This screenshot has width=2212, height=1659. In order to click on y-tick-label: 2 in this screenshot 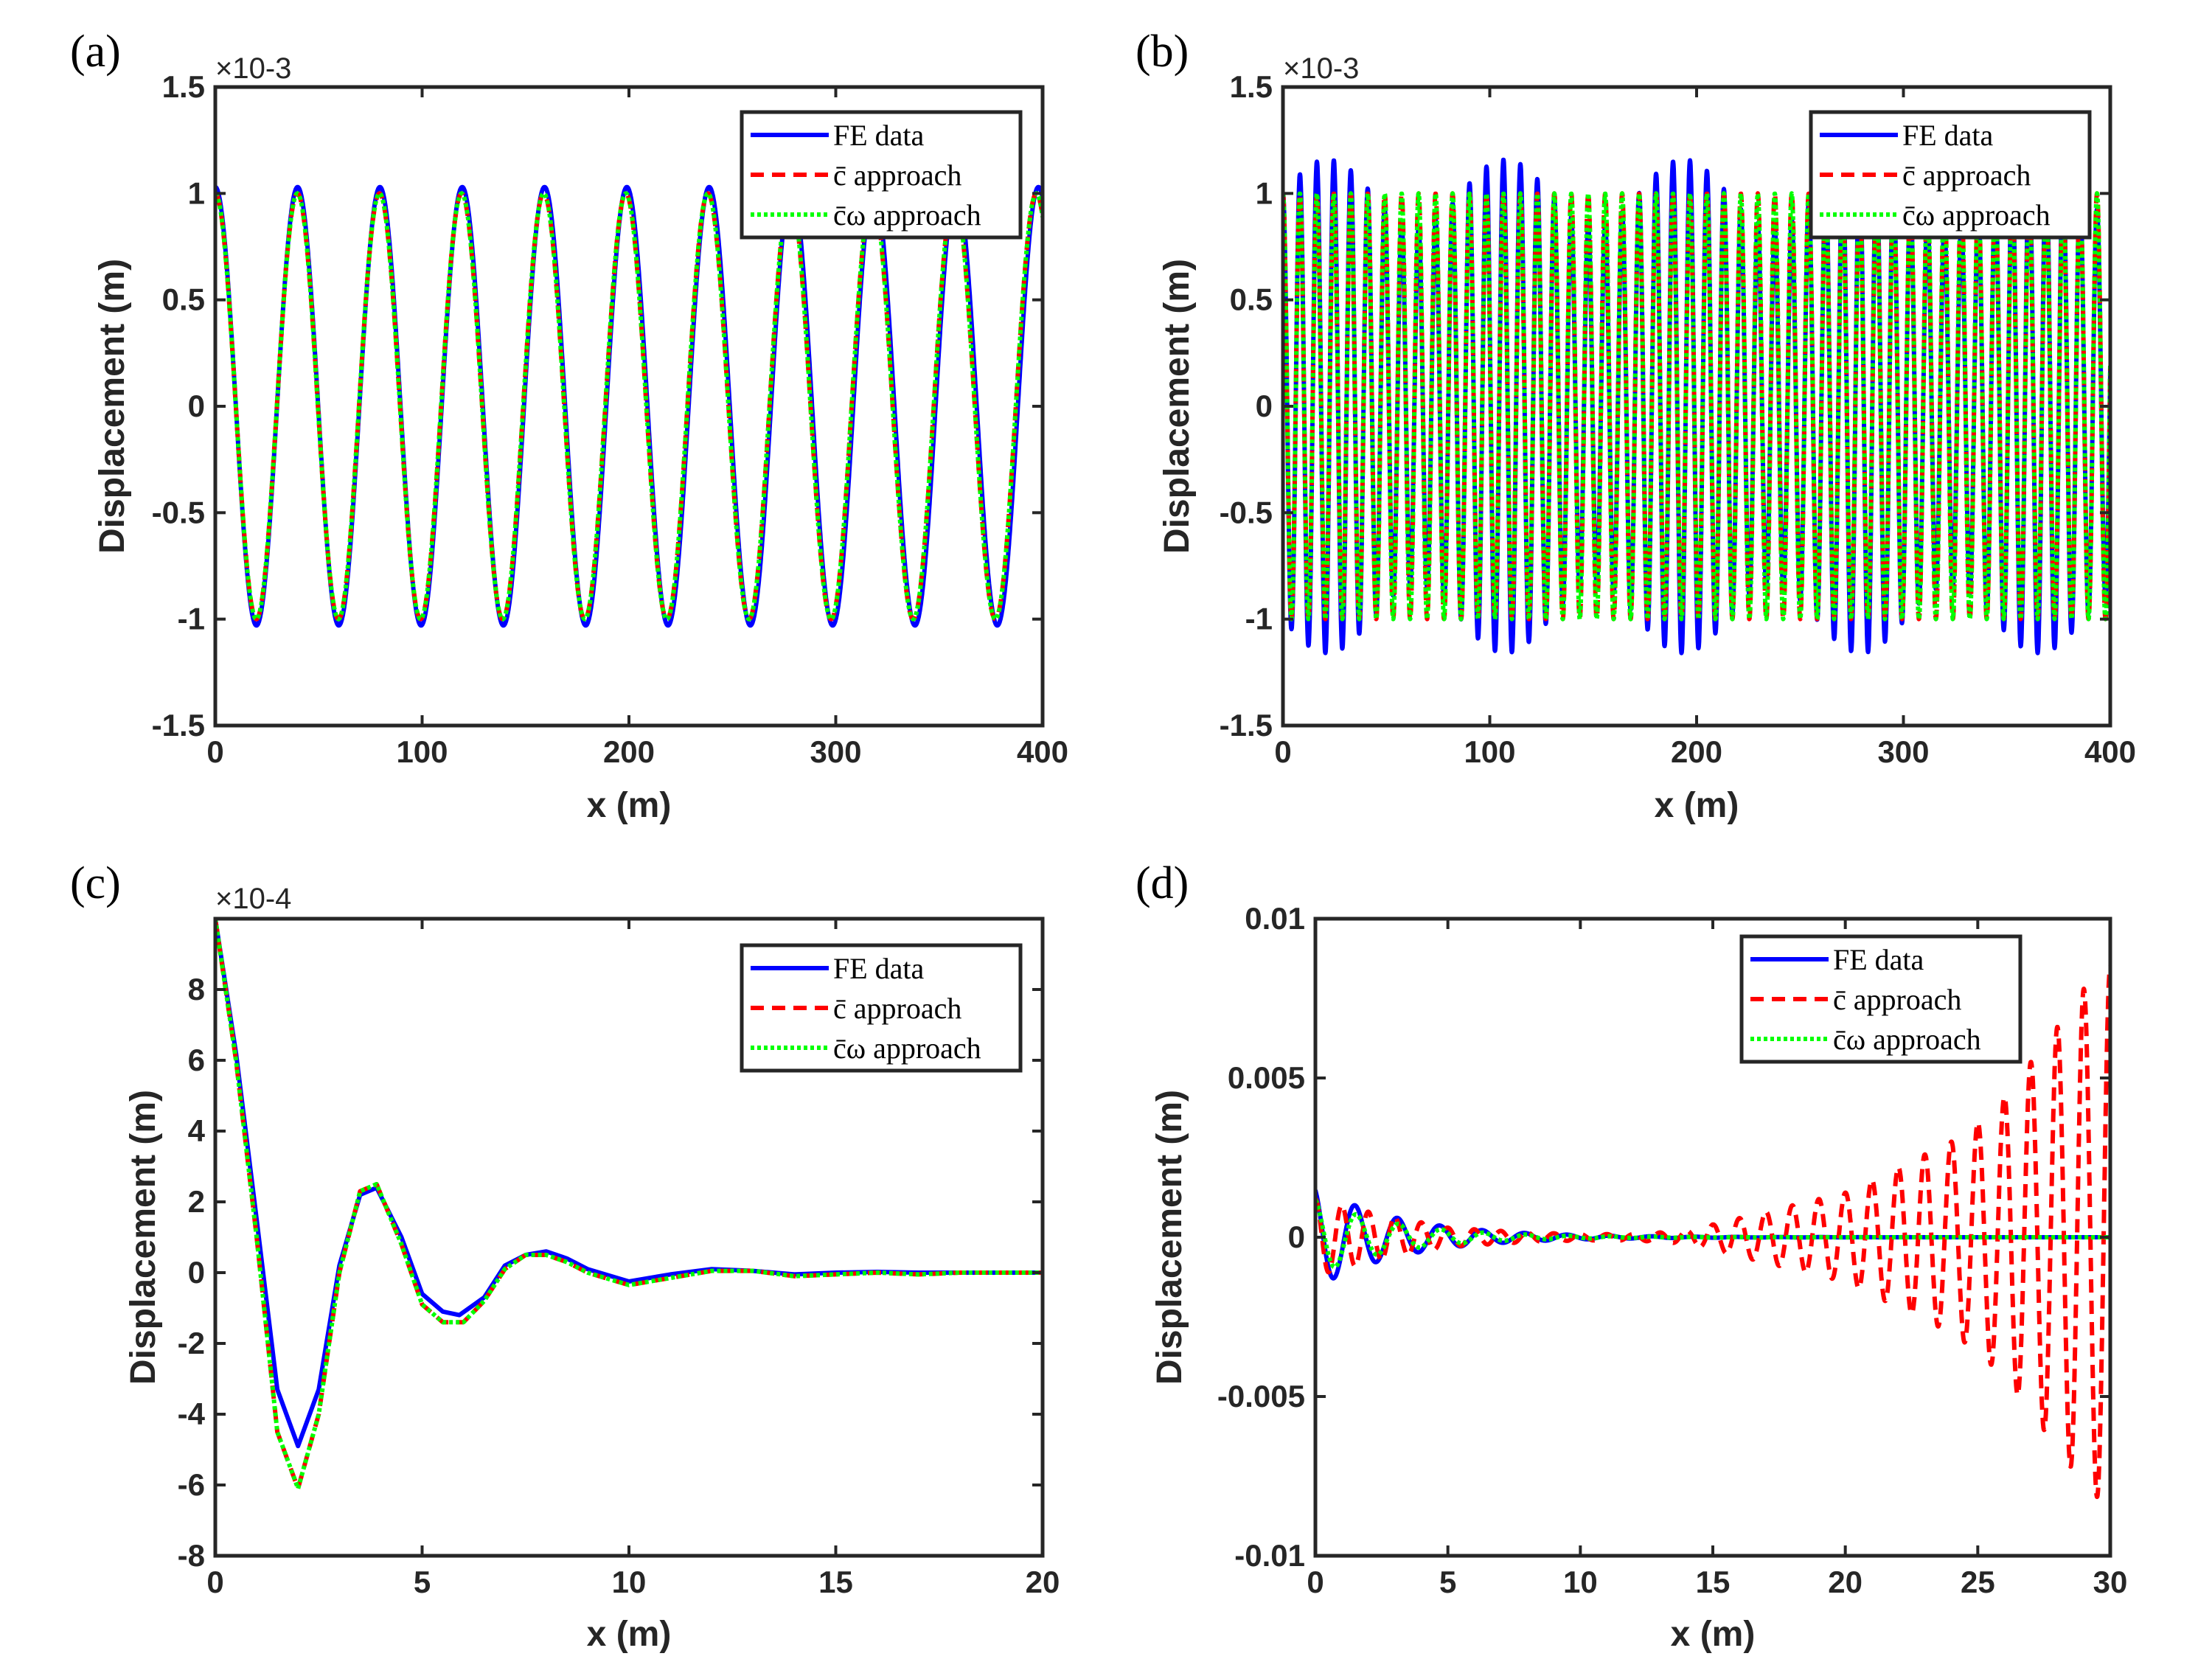, I will do `click(196, 1201)`.